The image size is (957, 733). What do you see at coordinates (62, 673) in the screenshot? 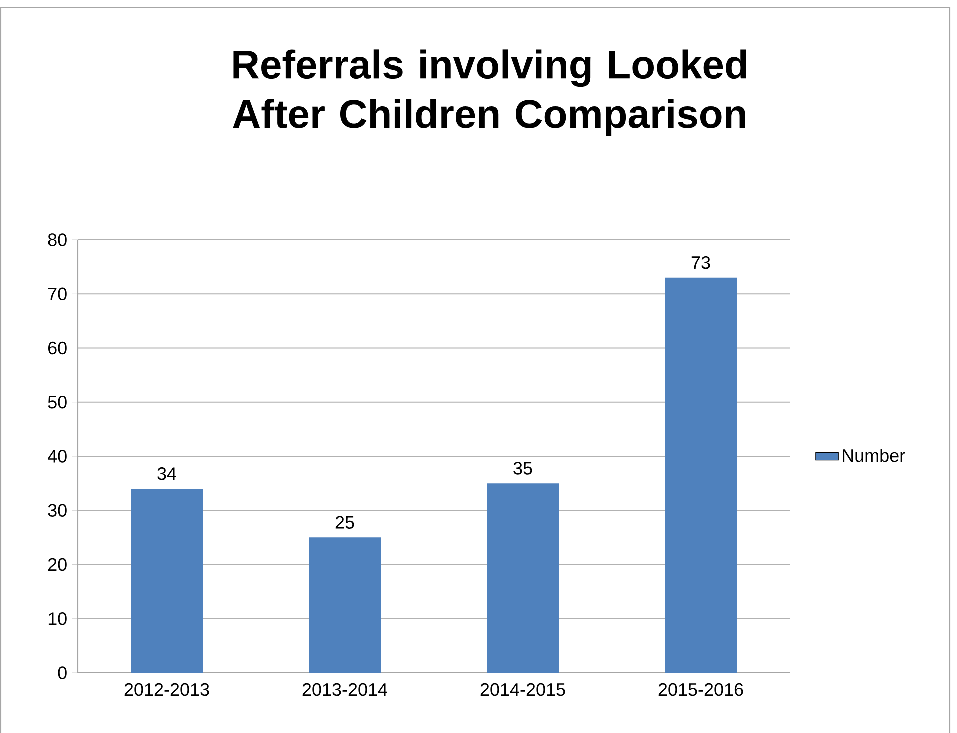
I see `y-tick-label: 0` at bounding box center [62, 673].